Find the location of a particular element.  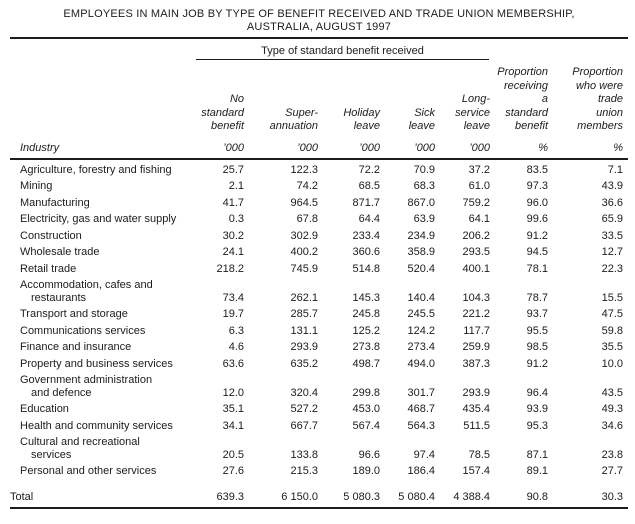

value-cell: 30.2 is located at coordinates (233, 235).